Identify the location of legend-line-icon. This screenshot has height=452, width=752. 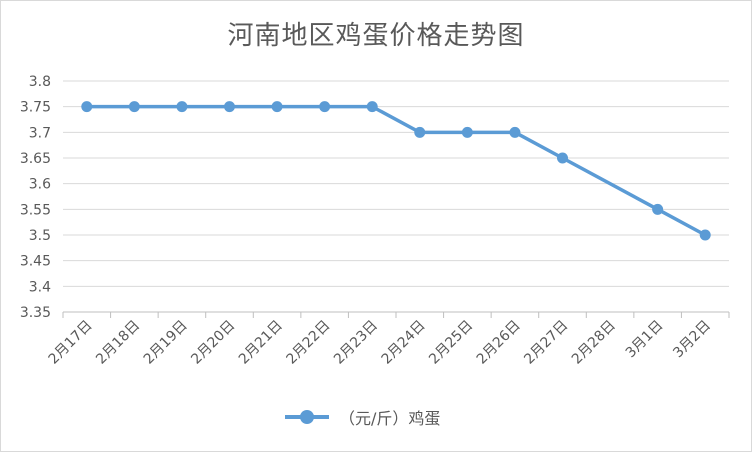
(307, 417).